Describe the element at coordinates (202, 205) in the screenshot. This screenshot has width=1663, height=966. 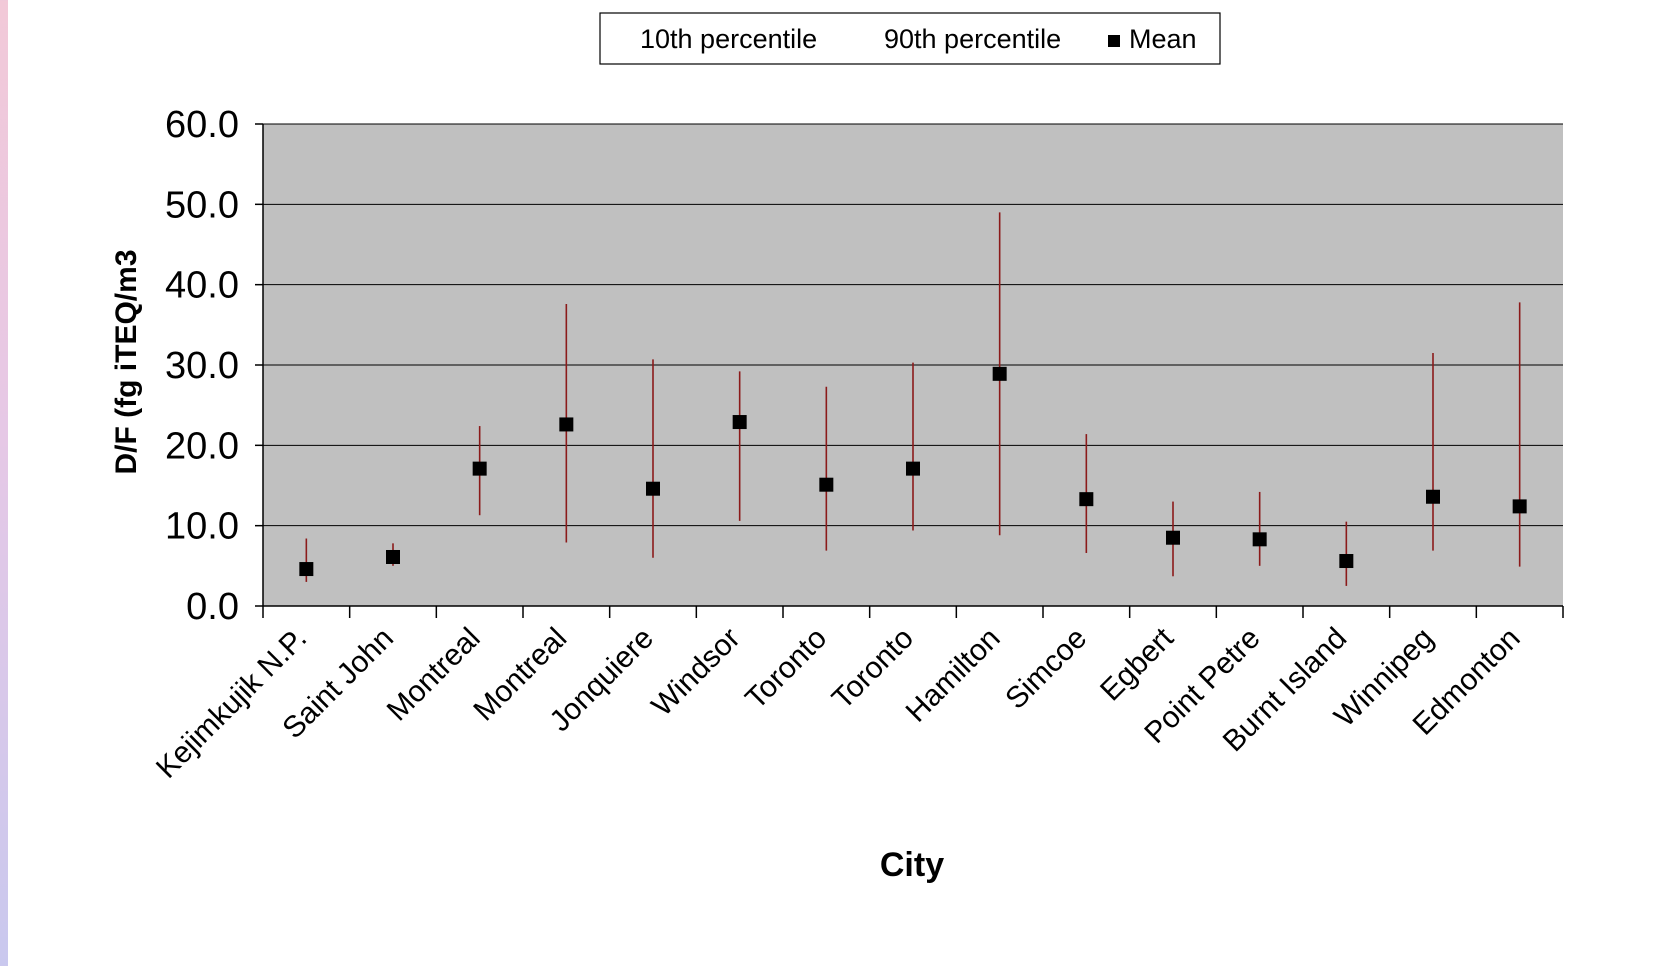
I see `y-tick-label: 50.0` at that location.